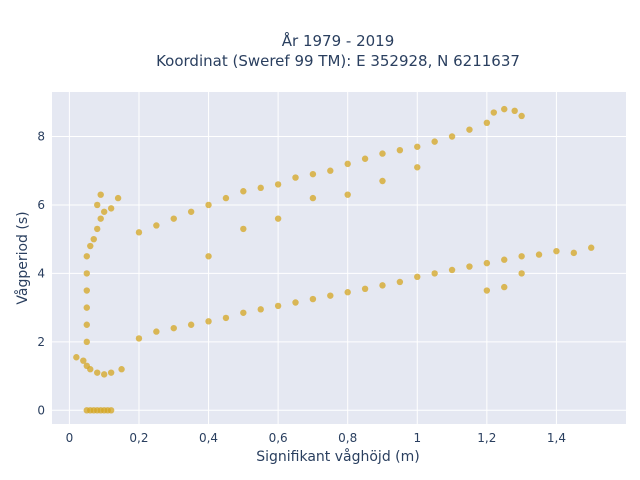 The height and width of the screenshot is (480, 640). What do you see at coordinates (70, 438) in the screenshot?
I see `x-tick-label: 0` at bounding box center [70, 438].